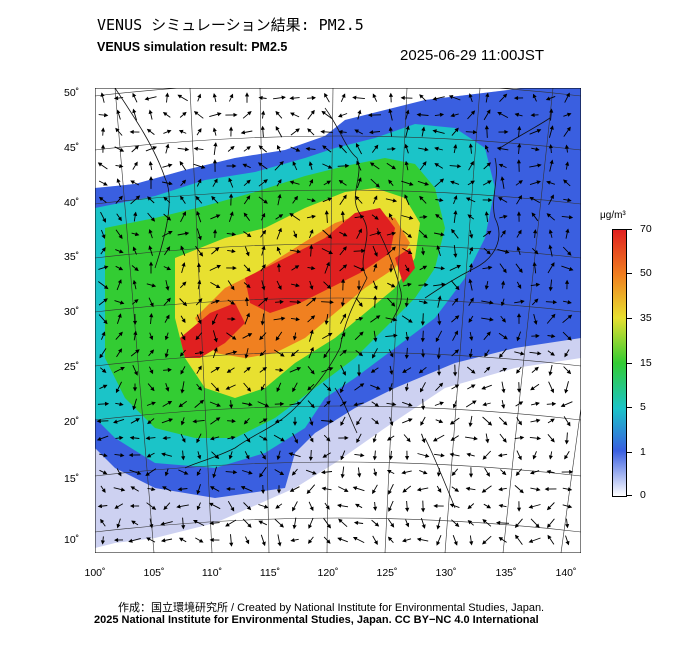  I want to click on colorbar-tick-label: 35, so click(646, 318).